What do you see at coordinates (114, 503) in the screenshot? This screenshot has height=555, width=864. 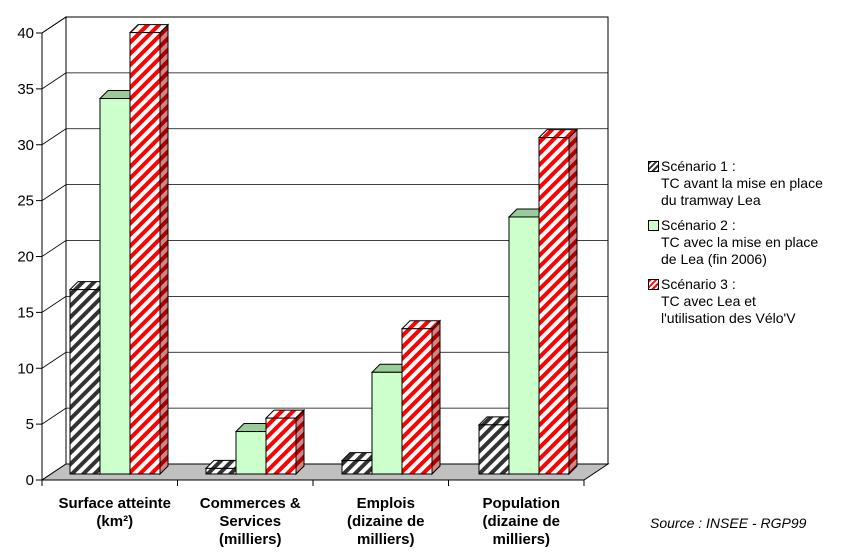 I see `x-category-label: Surface atteinte` at bounding box center [114, 503].